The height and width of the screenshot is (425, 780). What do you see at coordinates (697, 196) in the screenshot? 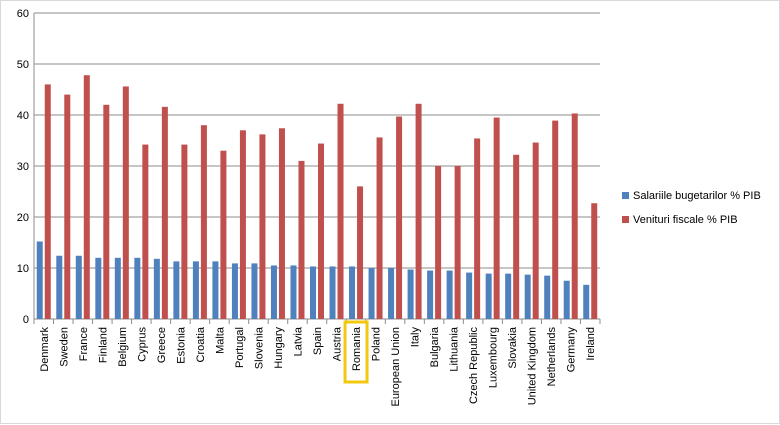
I see `legend-label: Salariile bugetarilor % PIB` at bounding box center [697, 196].